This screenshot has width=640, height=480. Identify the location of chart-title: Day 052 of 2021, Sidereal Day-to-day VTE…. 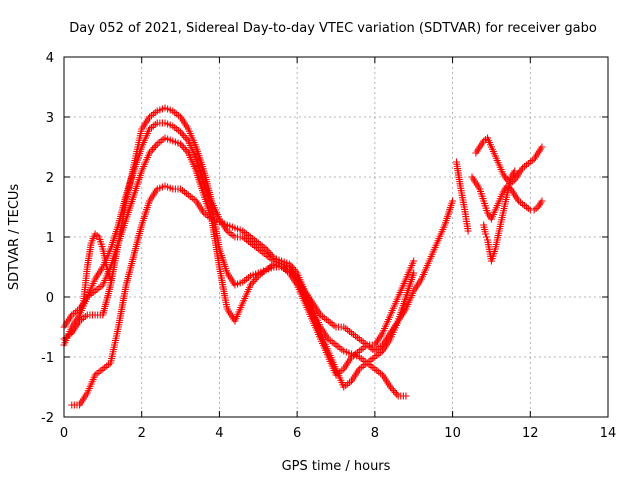
(333, 28).